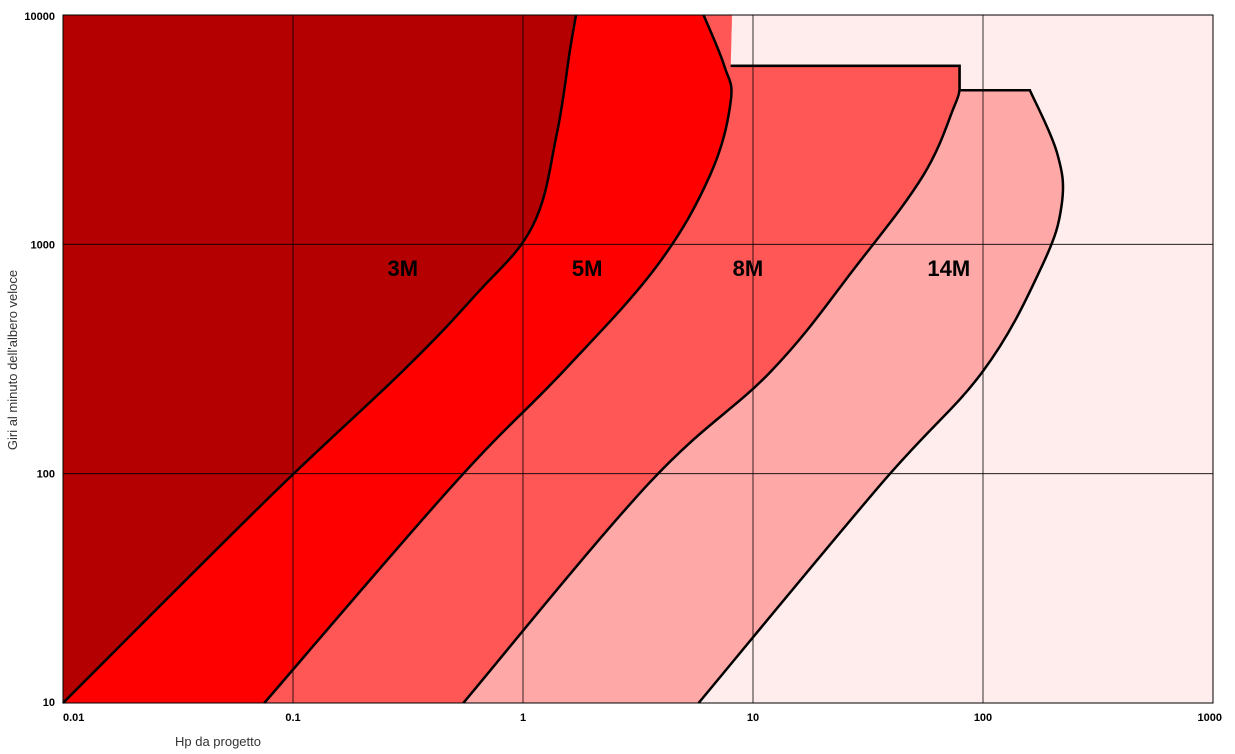 This screenshot has width=1235, height=754. Describe the element at coordinates (39, 17) in the screenshot. I see `y-tick-label: 10000` at that location.